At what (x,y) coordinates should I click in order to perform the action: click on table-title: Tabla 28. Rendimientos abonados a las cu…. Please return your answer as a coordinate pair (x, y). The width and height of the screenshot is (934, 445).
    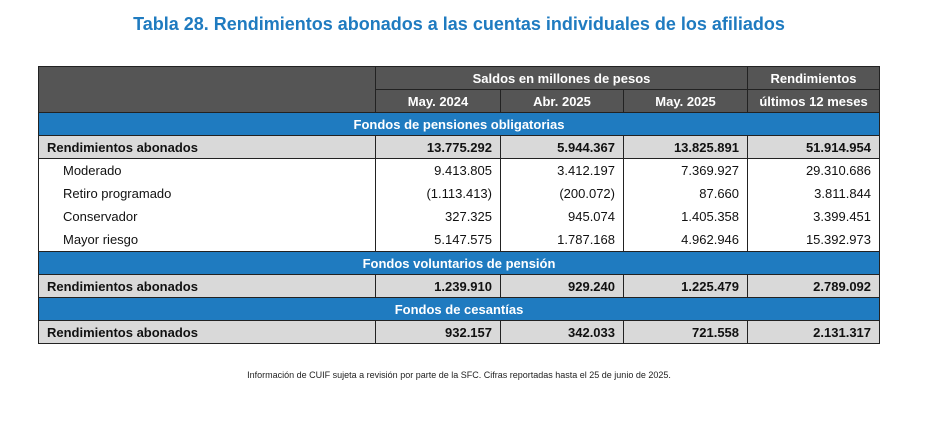
    Looking at the image, I should click on (459, 24).